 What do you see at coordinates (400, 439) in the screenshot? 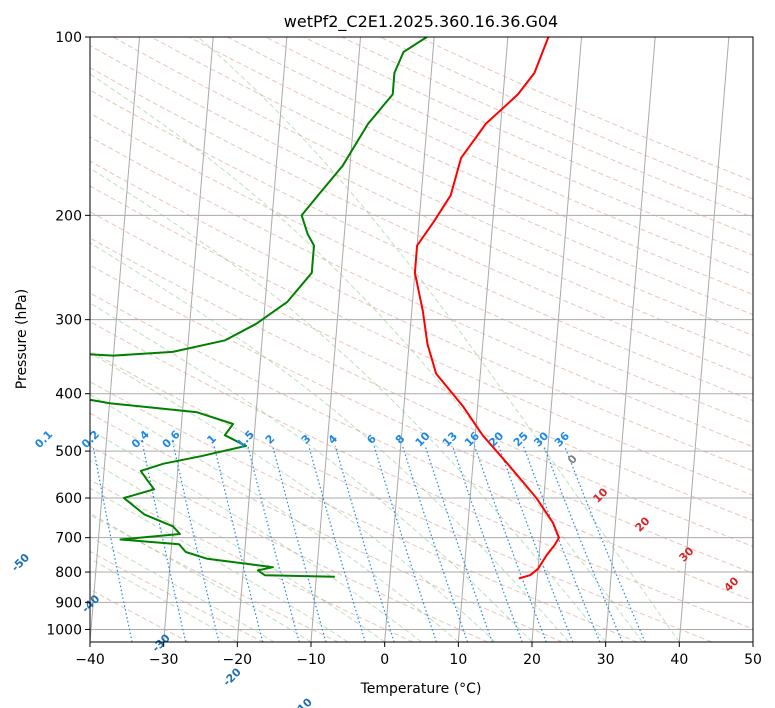
I see `mixing-ratio-label: 8` at bounding box center [400, 439].